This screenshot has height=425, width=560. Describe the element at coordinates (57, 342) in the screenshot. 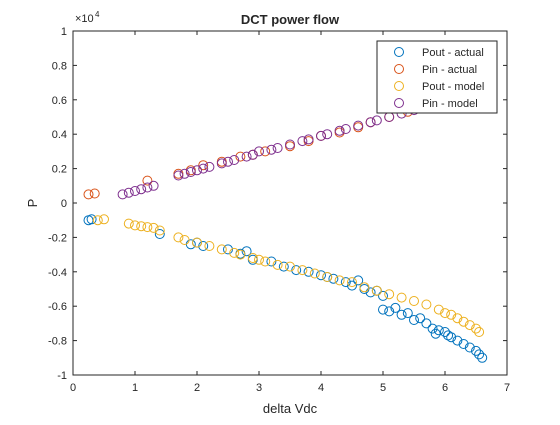

I see `y-tick-label: -0.8` at that location.